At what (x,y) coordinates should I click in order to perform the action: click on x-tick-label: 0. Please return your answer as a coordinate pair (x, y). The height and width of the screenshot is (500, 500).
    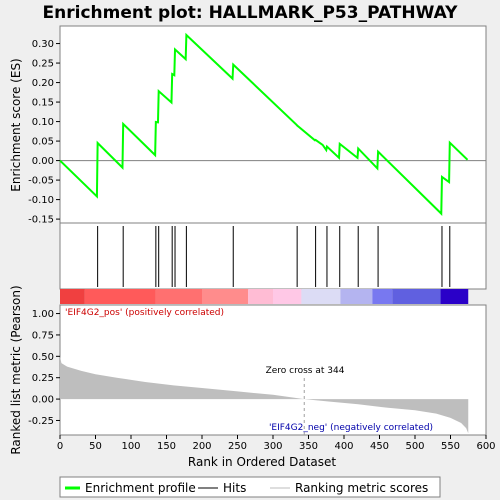
    Looking at the image, I should click on (60, 446).